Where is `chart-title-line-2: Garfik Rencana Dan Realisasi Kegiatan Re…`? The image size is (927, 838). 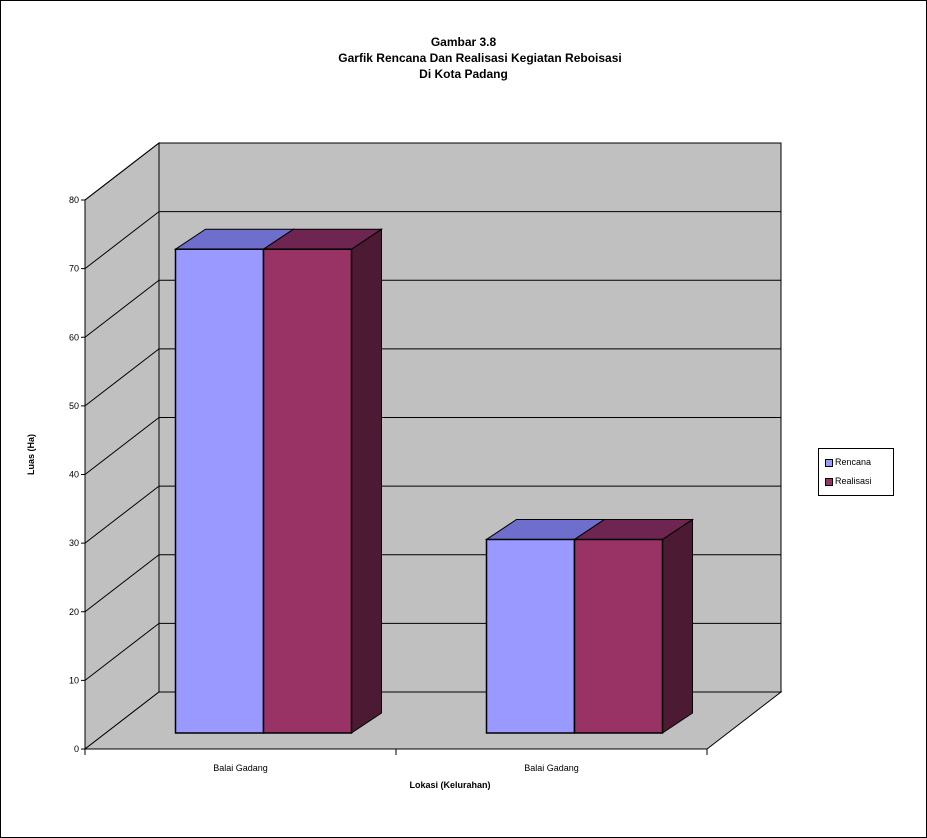 chart-title-line-2: Garfik Rencana Dan Realisasi Kegiatan Re… is located at coordinates (480, 58).